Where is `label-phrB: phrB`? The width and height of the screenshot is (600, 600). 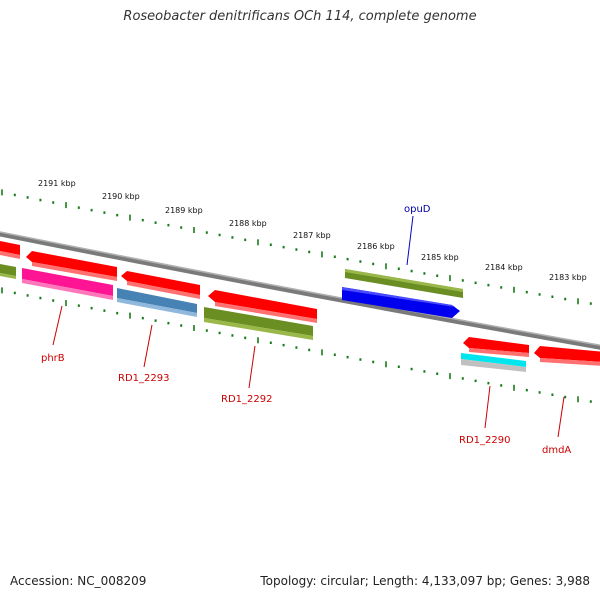 label-phrB: phrB is located at coordinates (53, 358).